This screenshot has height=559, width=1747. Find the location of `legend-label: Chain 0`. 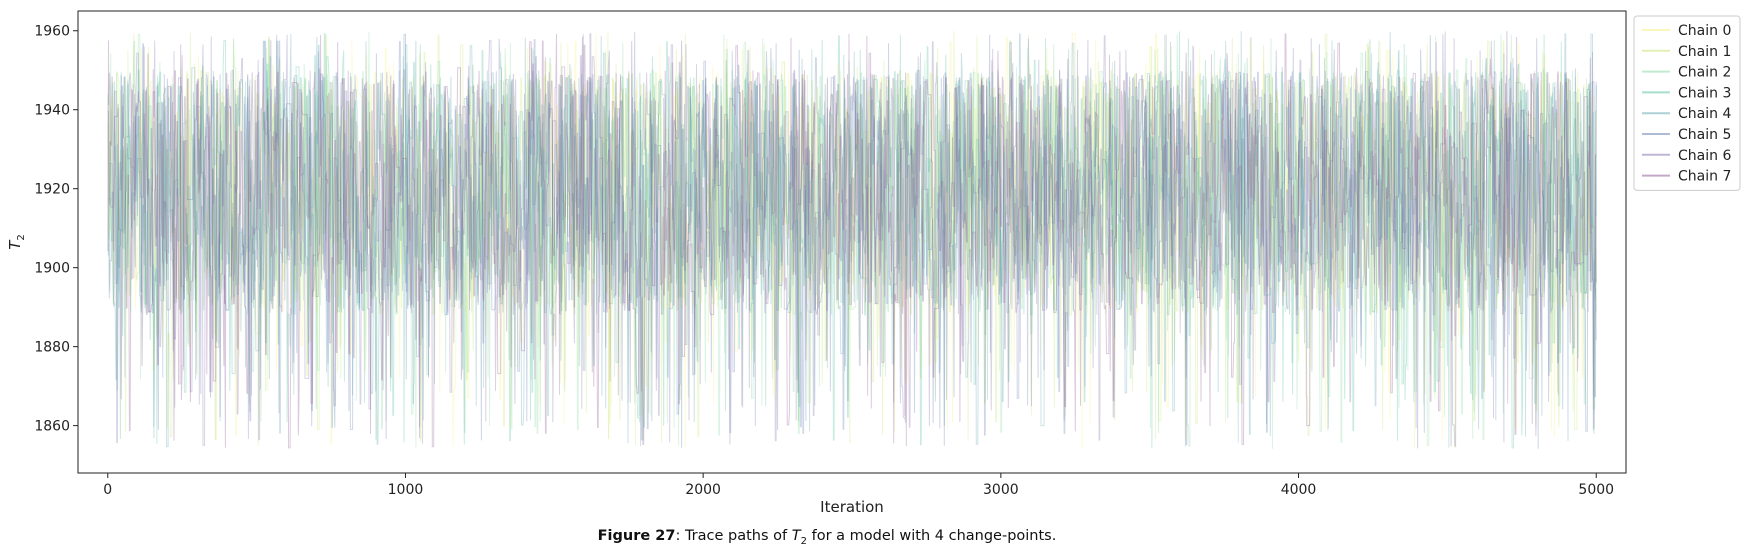

legend-label: Chain 0 is located at coordinates (1704, 31).